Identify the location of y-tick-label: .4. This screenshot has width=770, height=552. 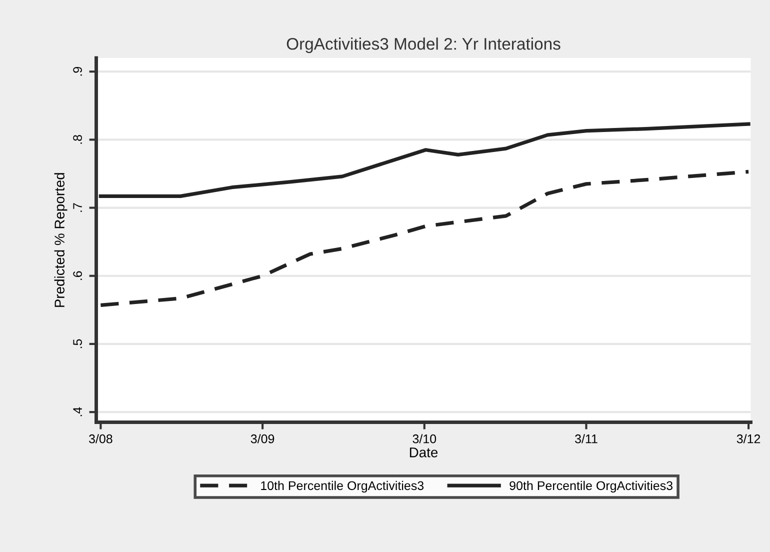
(77, 411).